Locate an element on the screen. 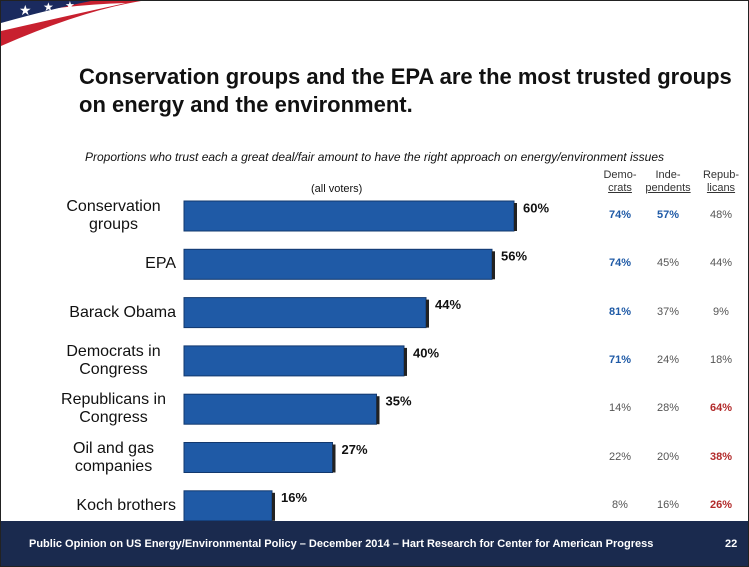 Image resolution: width=749 pixels, height=567 pixels. category-text: Koch brothers is located at coordinates (126, 505).